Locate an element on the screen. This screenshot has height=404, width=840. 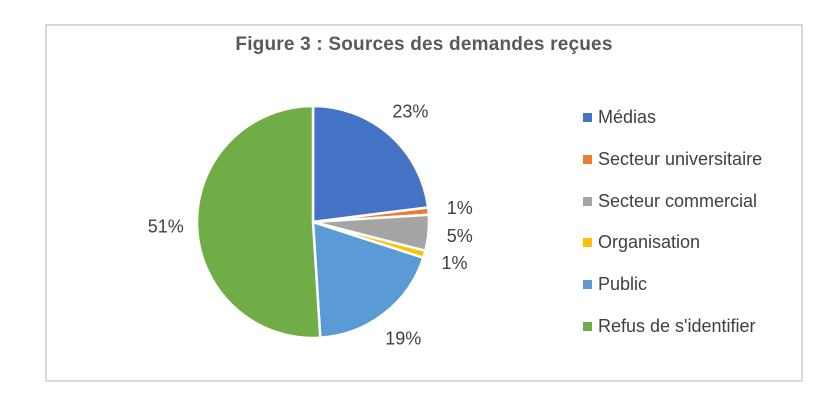
legend-label: Médias is located at coordinates (627, 117).